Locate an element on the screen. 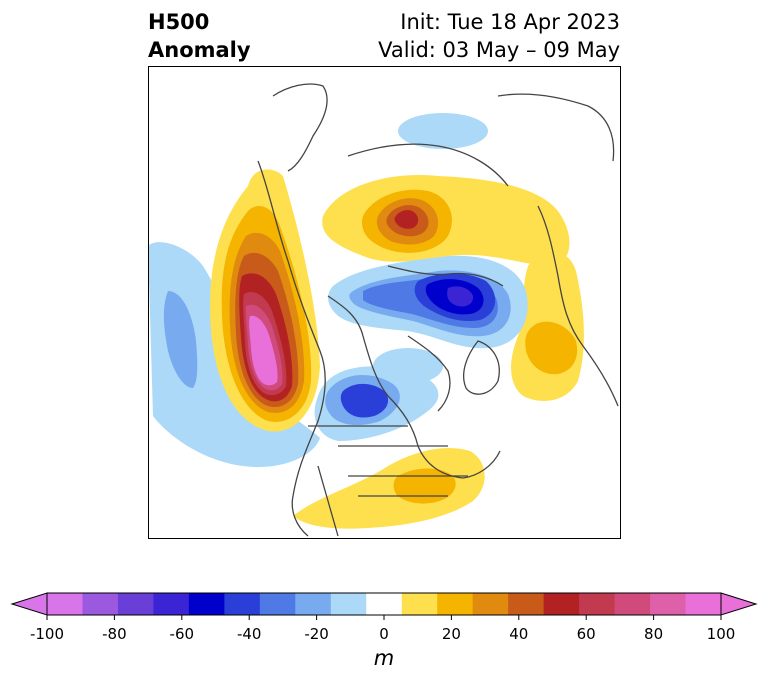 The image size is (768, 684). arctic-negative-anomaly is located at coordinates (428, 248).